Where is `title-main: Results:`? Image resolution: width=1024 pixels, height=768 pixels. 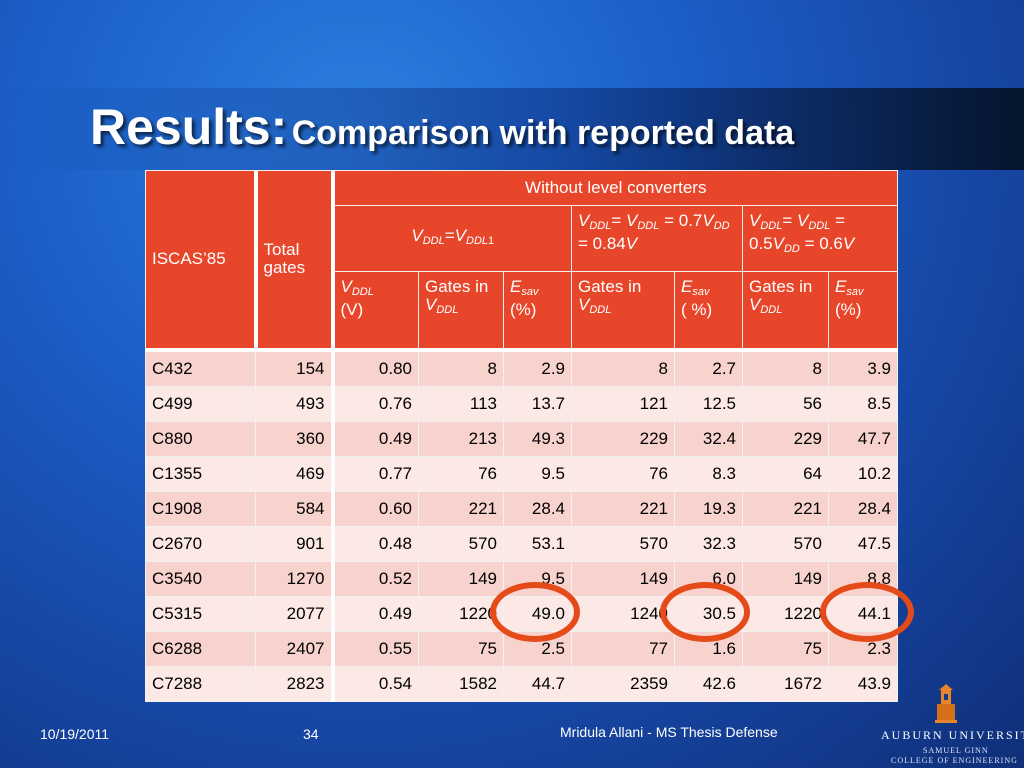
title-main: Results: is located at coordinates (189, 127).